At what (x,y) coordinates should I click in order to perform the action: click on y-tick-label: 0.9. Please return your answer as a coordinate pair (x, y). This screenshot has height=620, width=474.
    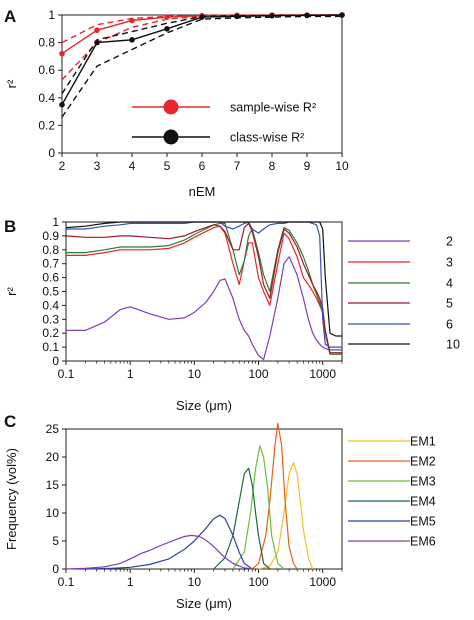
    Looking at the image, I should click on (50, 236).